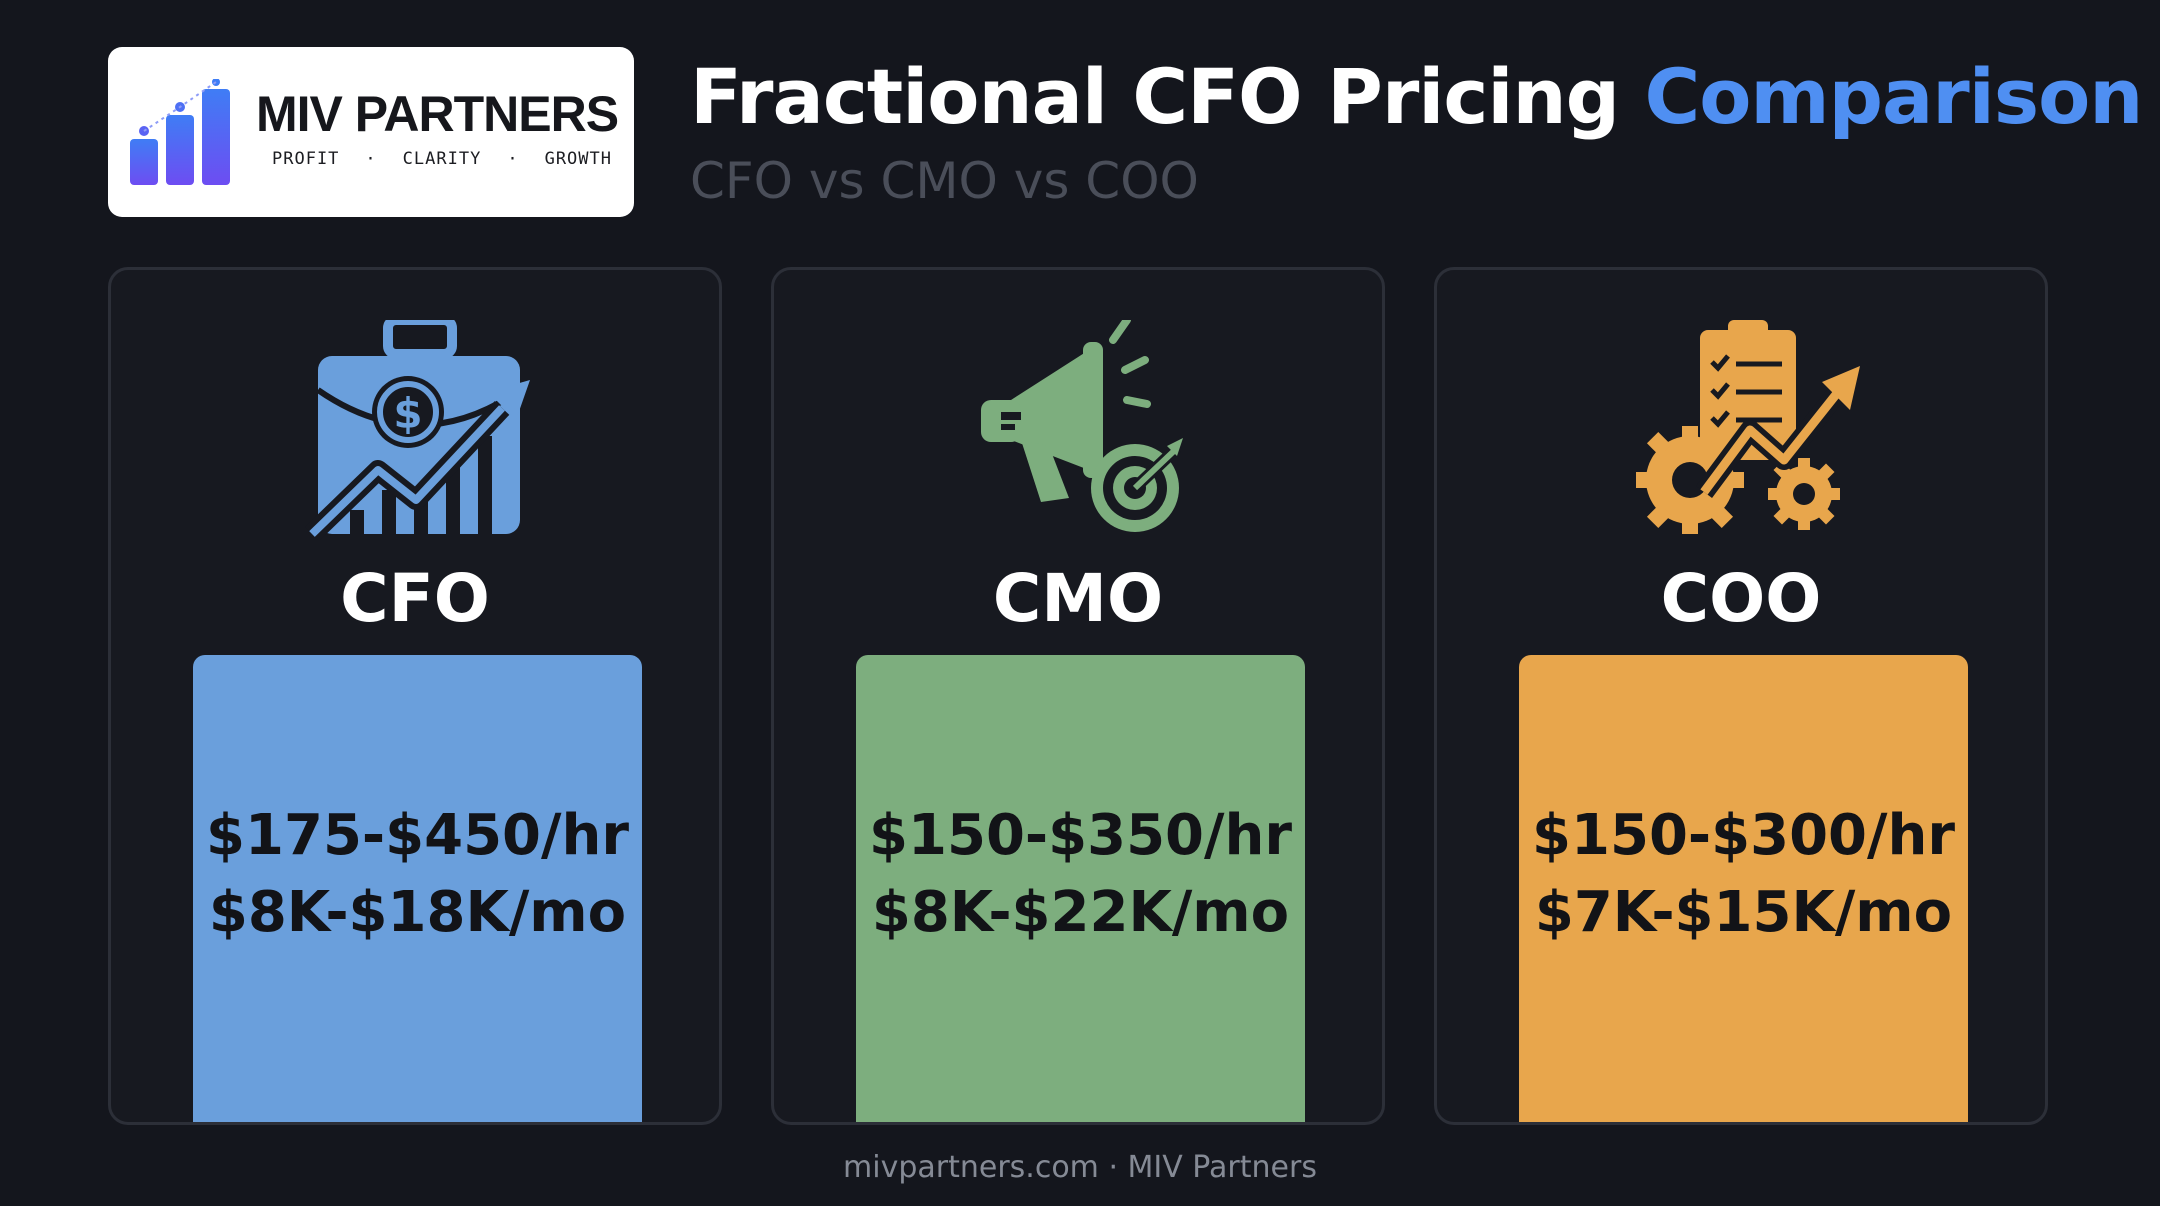  What do you see at coordinates (1743, 835) in the screenshot?
I see `hourly-rate: $150-$300/hr` at bounding box center [1743, 835].